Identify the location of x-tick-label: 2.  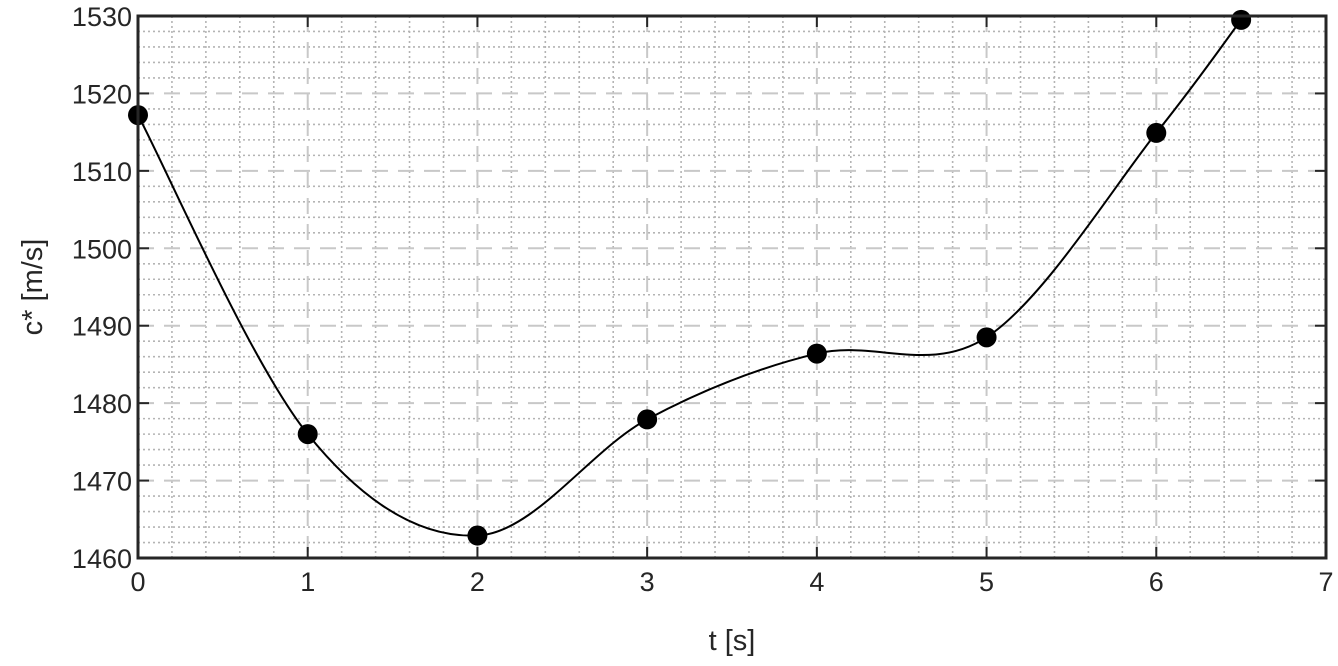
(477, 582).